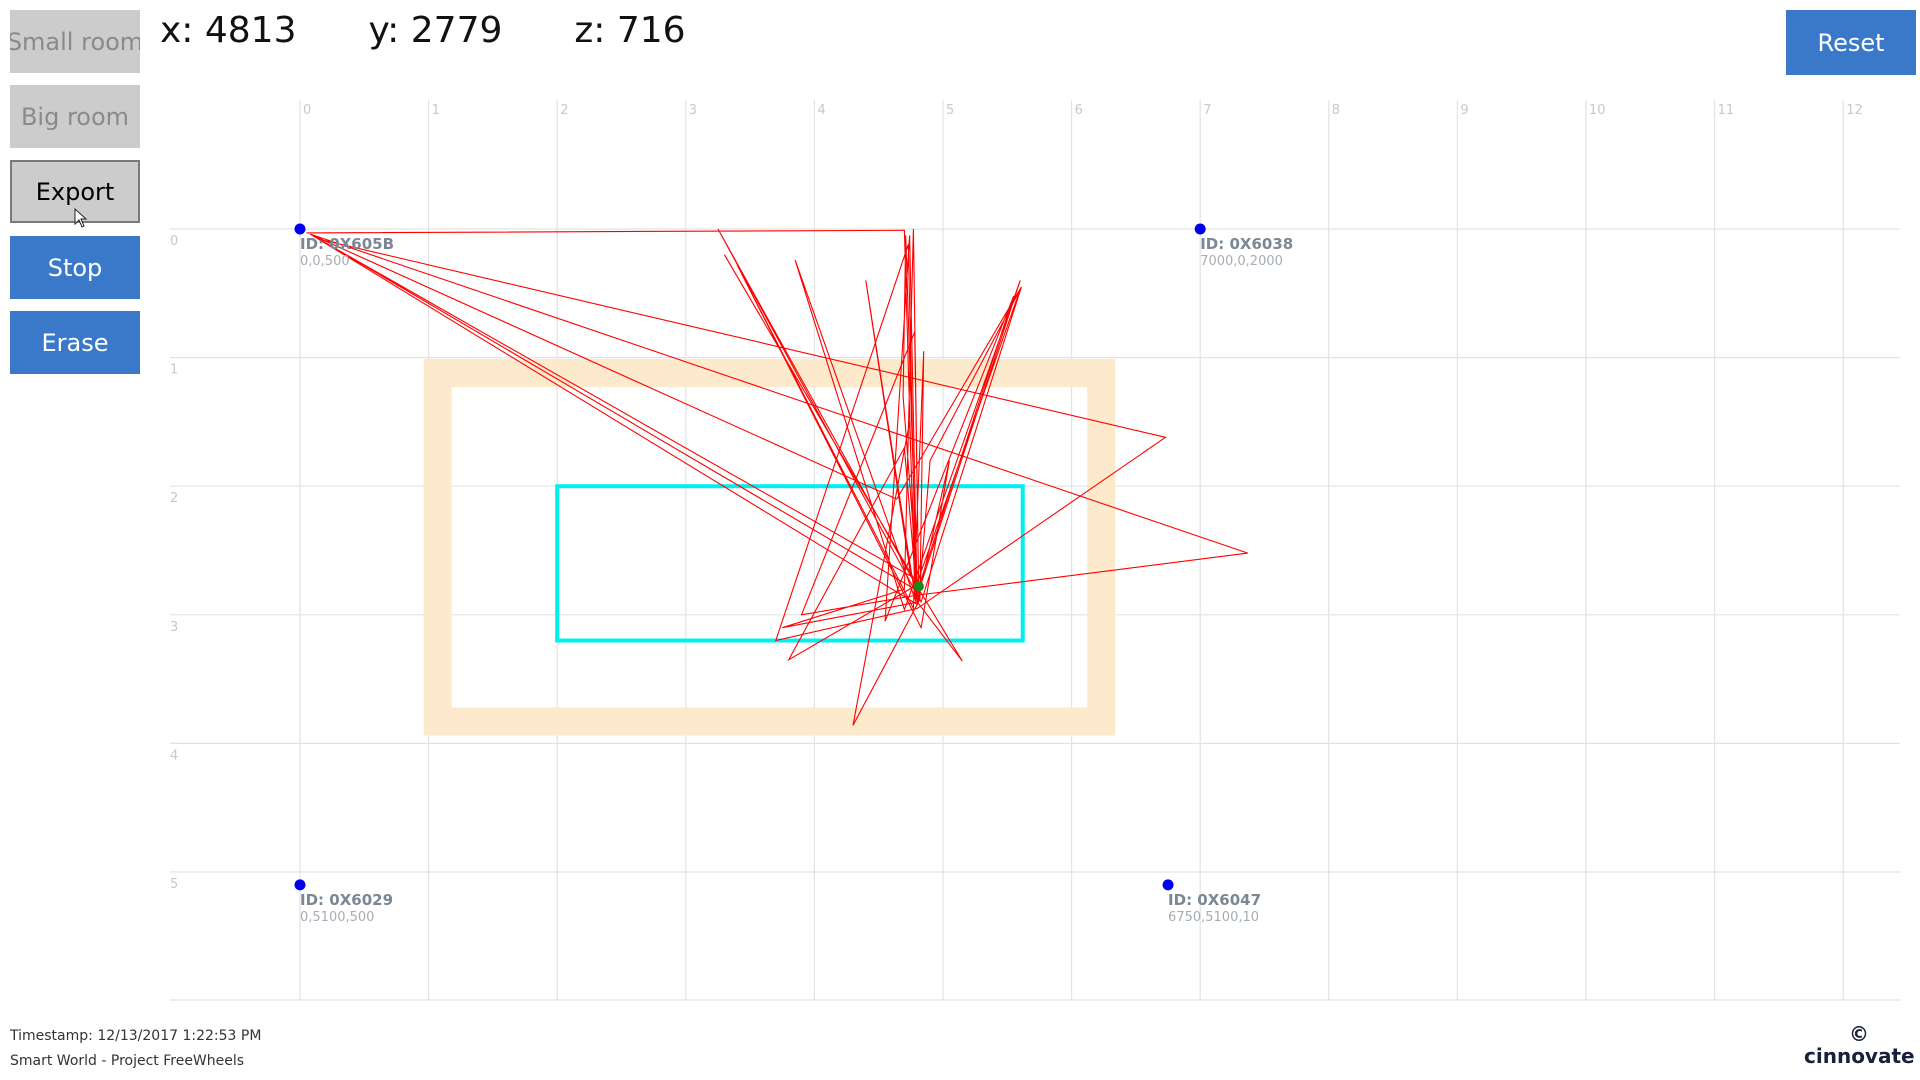 This screenshot has width=1920, height=1080. Describe the element at coordinates (1859, 1034) in the screenshot. I see `cinnovate-logo-icon: ©` at that location.